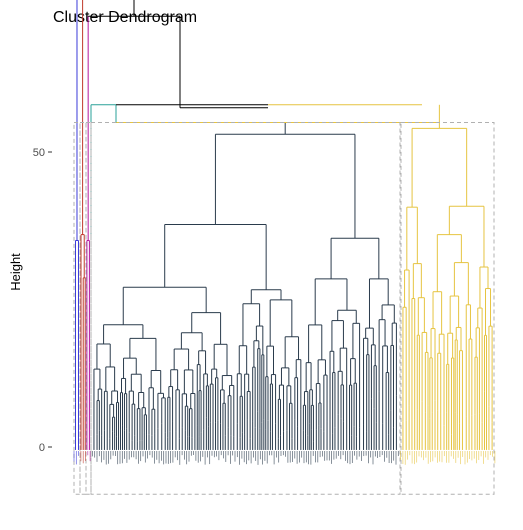 The image size is (523, 530). Describe the element at coordinates (125, 17) in the screenshot. I see `chart-title: Cluster Dendrogram` at that location.